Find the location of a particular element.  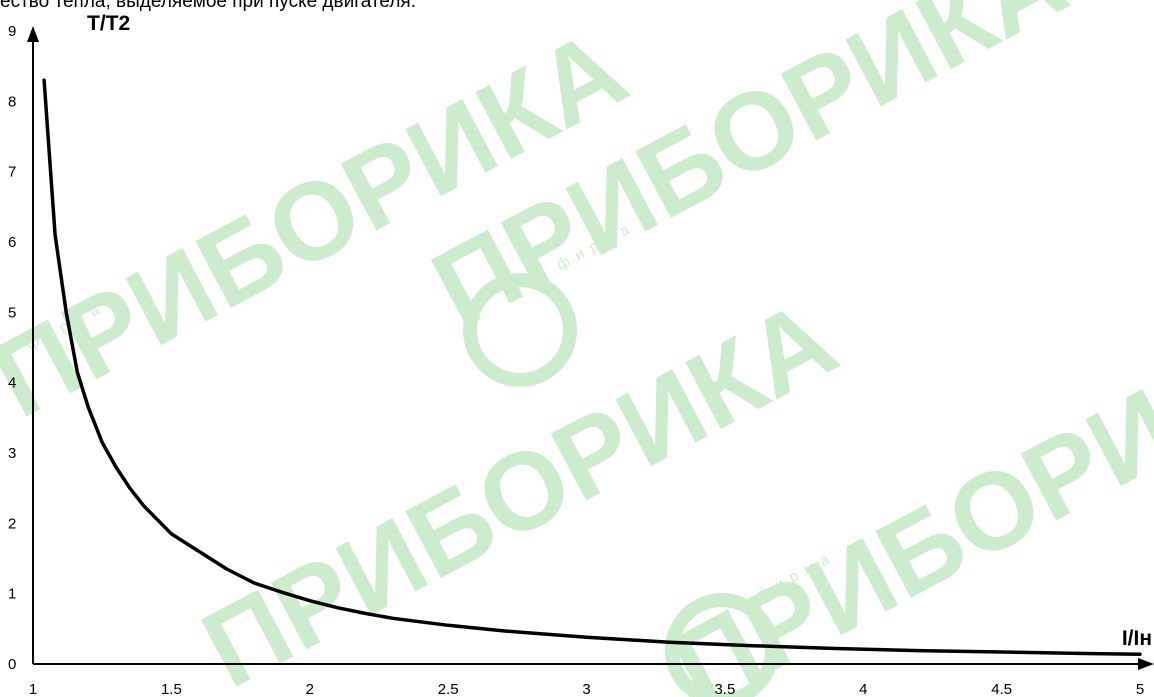

y-tick-label: 6 is located at coordinates (12, 242).